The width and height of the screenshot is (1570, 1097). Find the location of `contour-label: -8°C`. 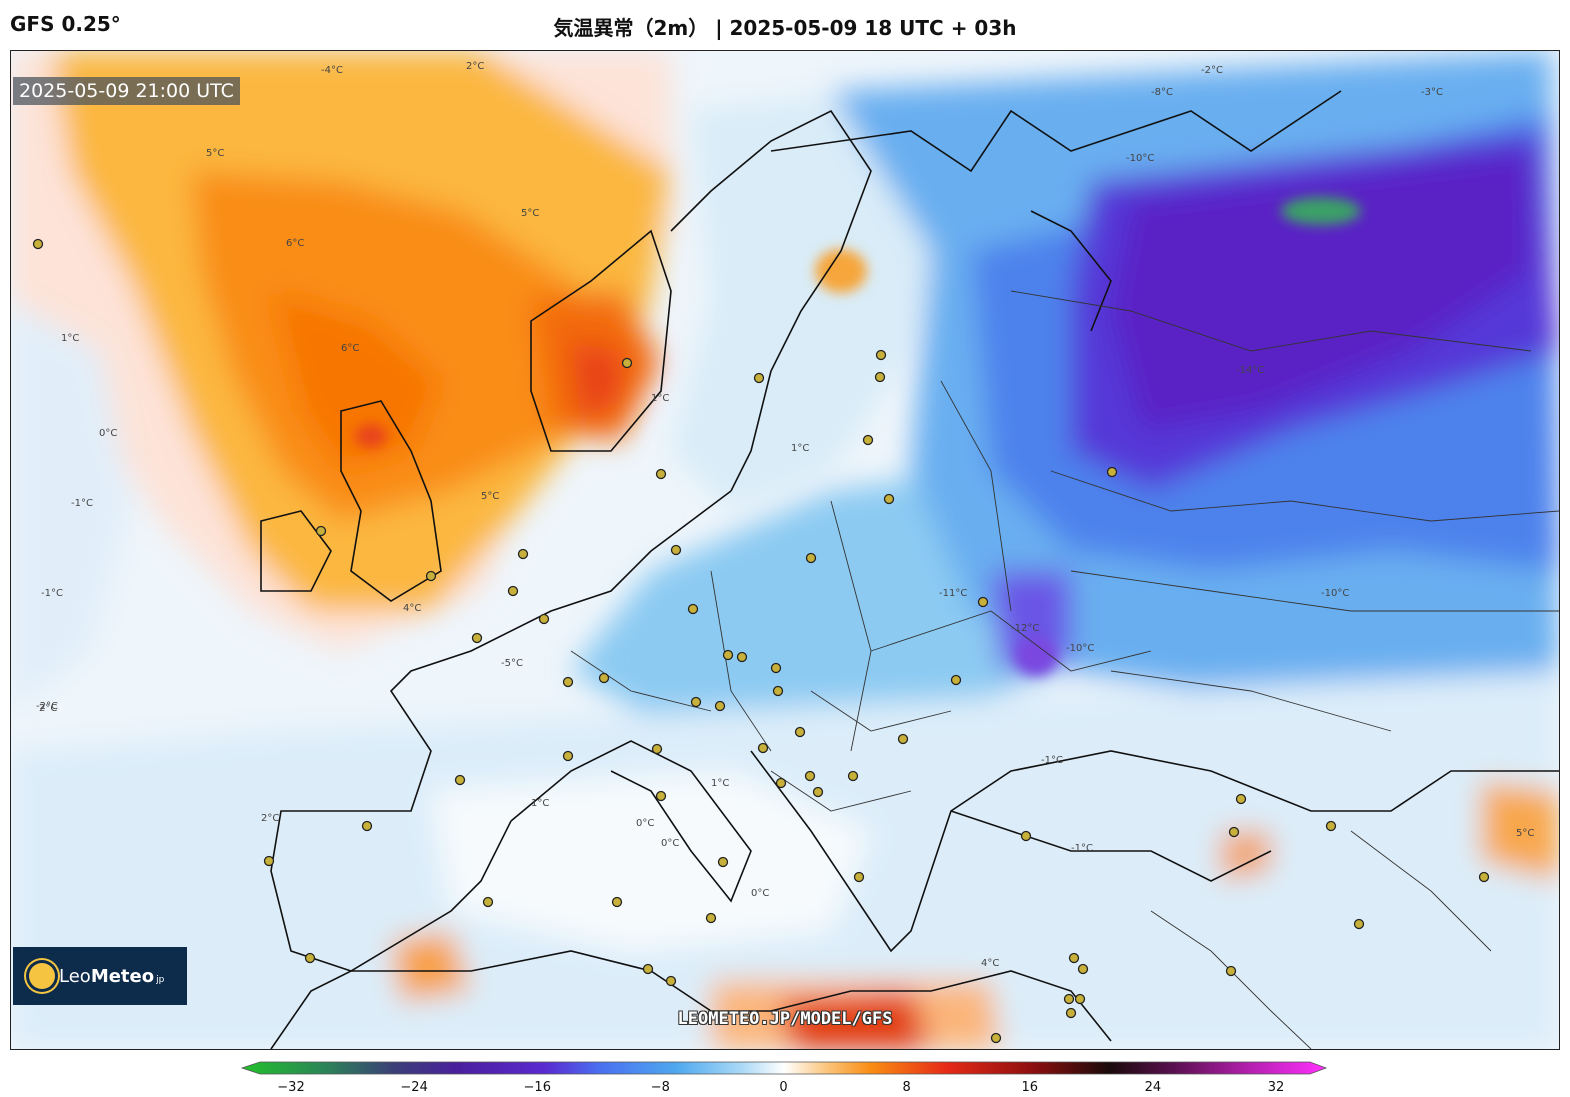

contour-label: -8°C is located at coordinates (1162, 92).